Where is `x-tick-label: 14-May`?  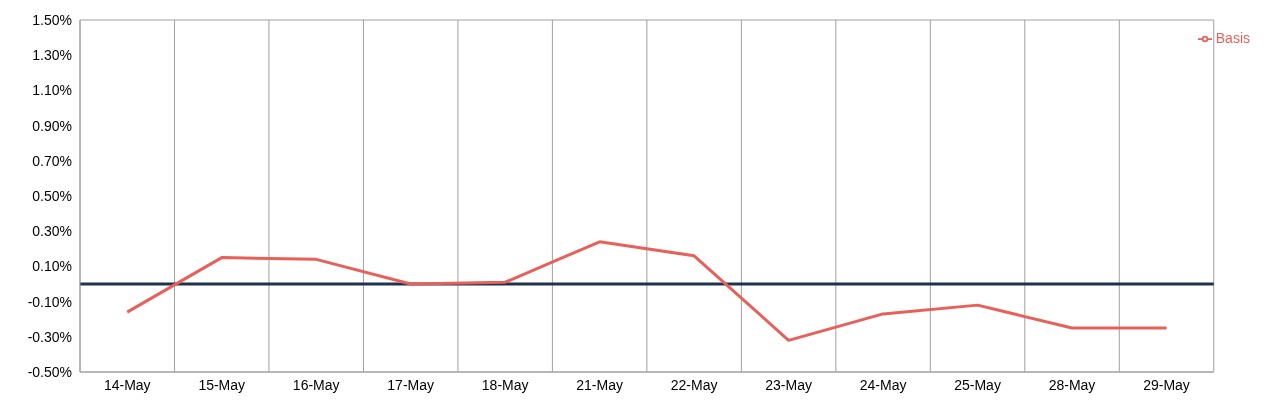 x-tick-label: 14-May is located at coordinates (127, 384).